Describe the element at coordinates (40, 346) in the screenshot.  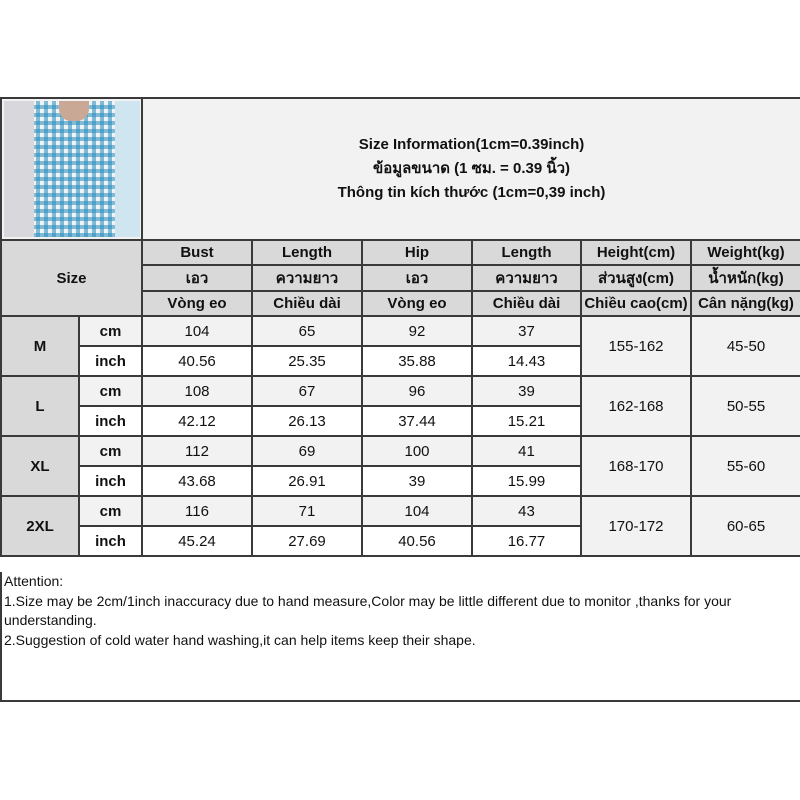
I see `size-name: M` at that location.